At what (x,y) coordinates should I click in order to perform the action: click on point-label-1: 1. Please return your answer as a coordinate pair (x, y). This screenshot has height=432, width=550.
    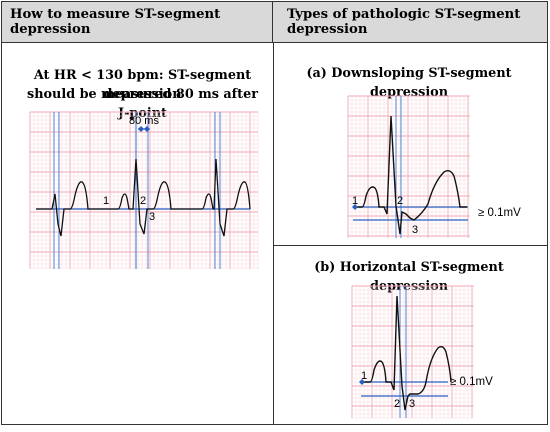
    Looking at the image, I should click on (106, 201).